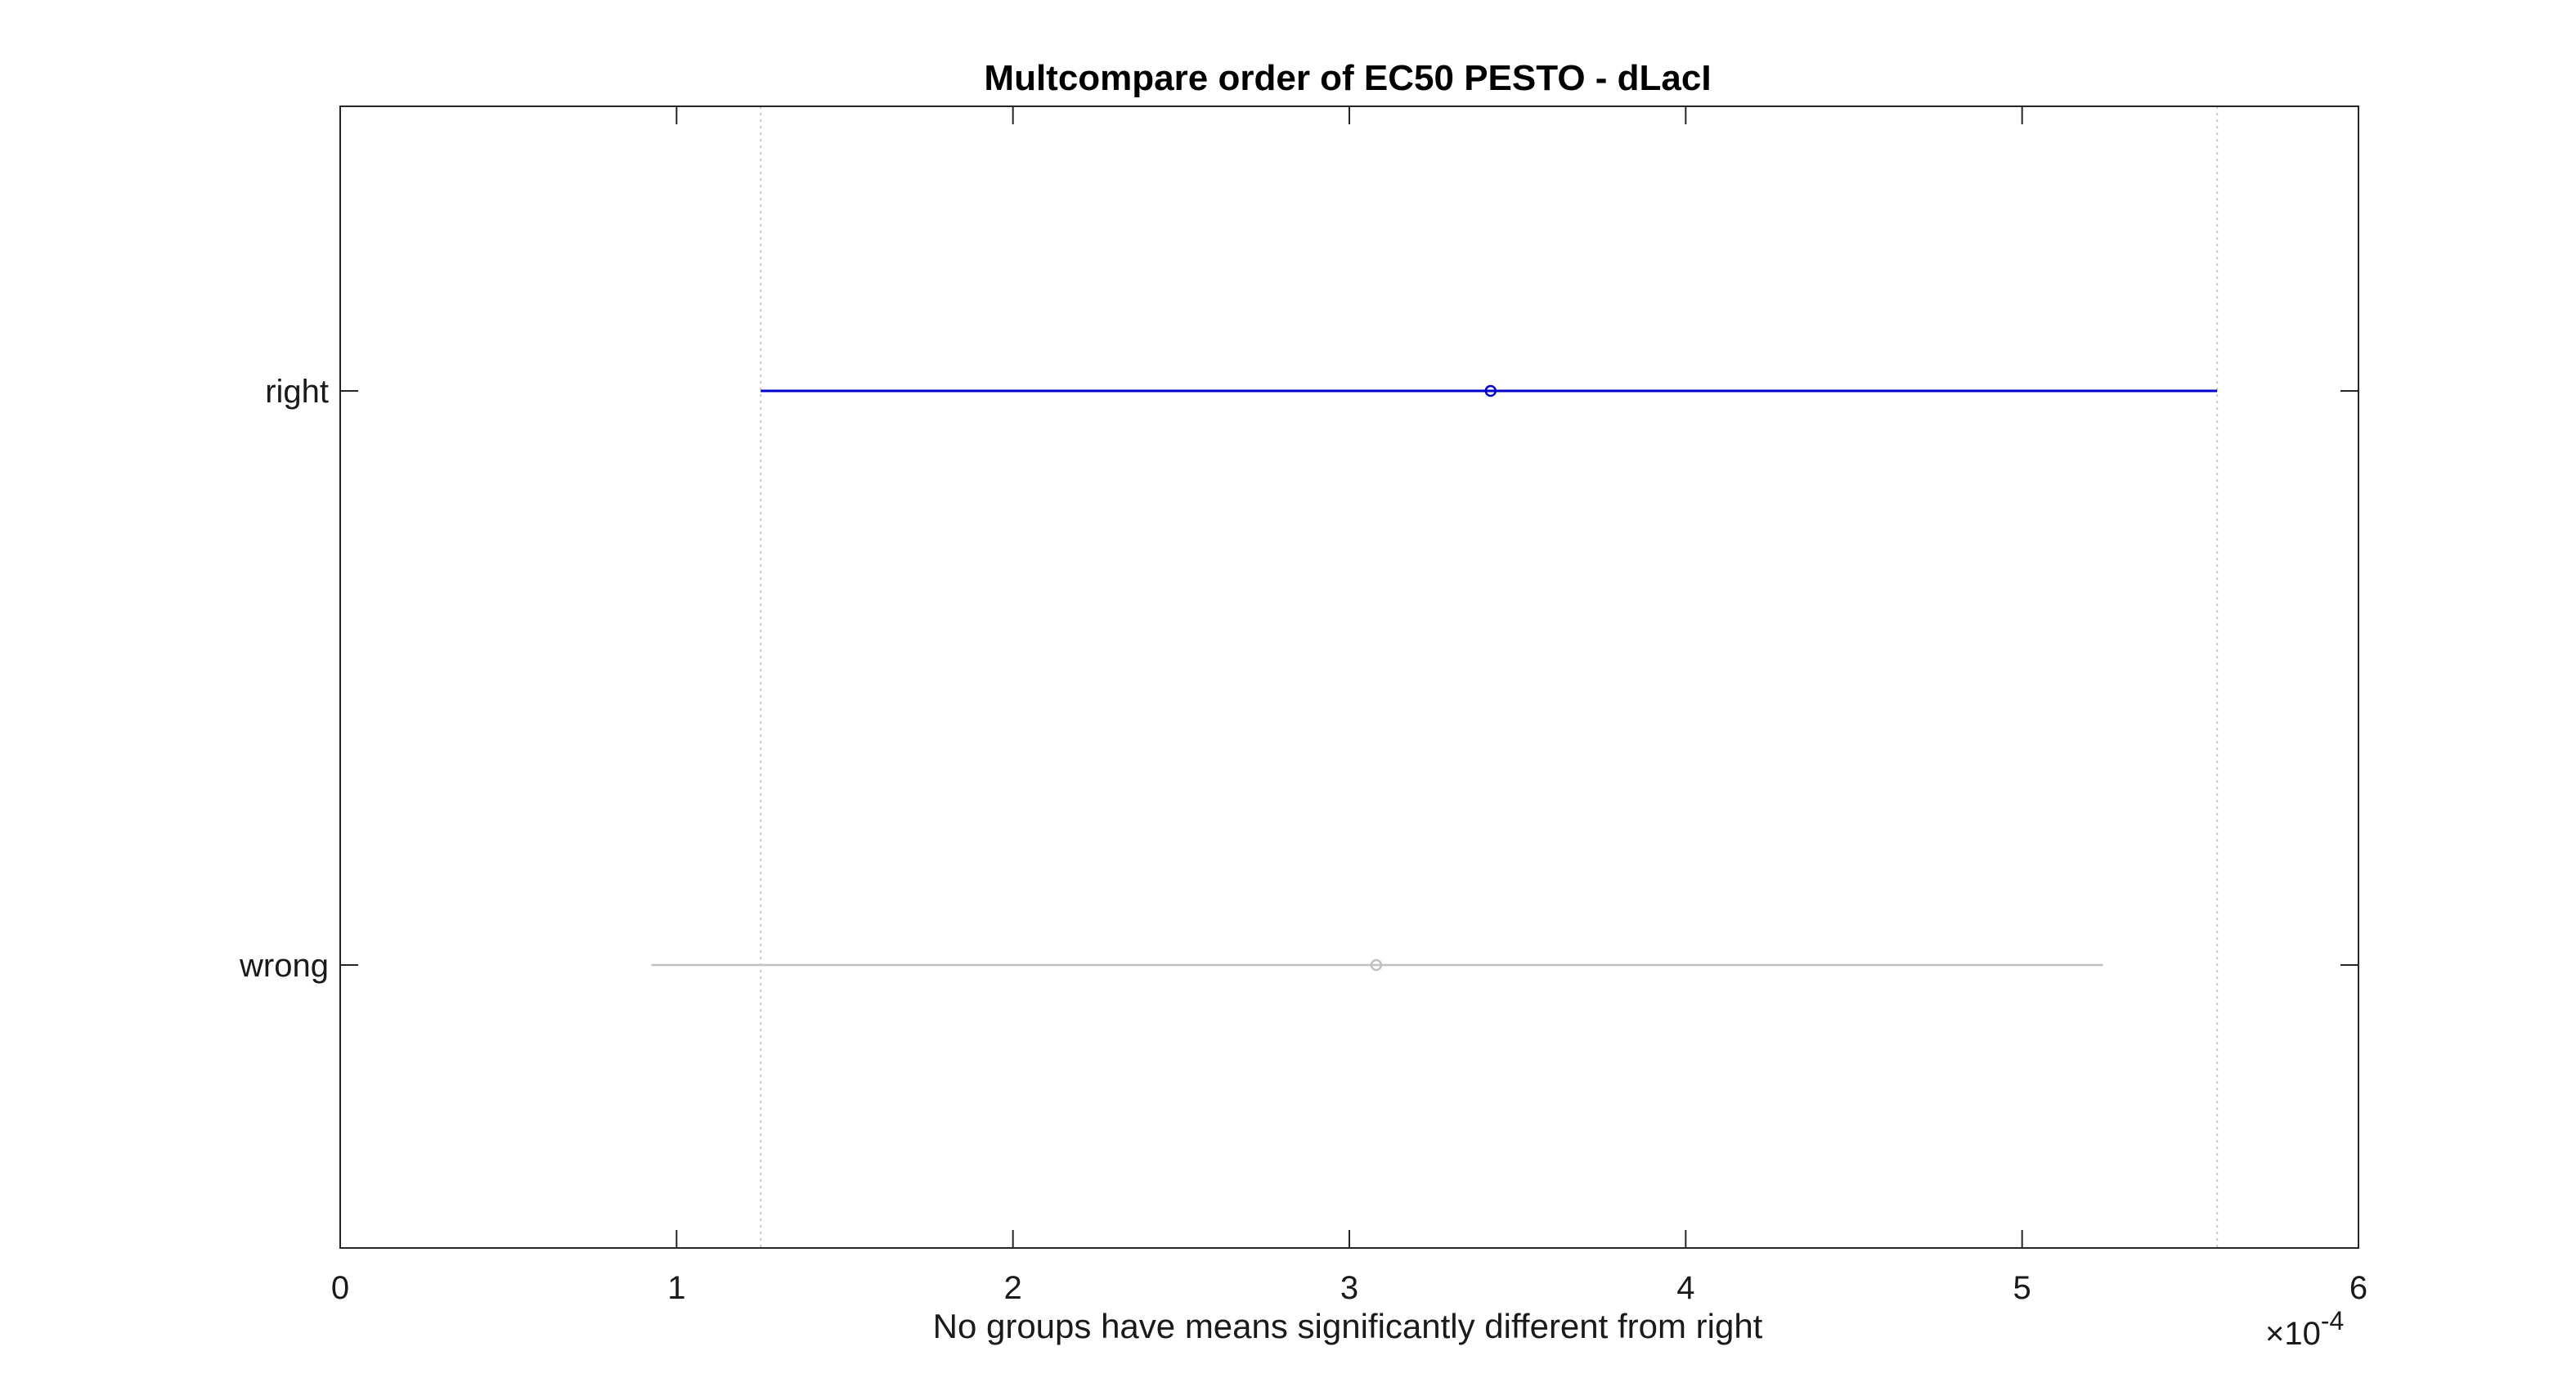 Image resolution: width=2576 pixels, height=1387 pixels. I want to click on x-exponent-base: ×10, so click(2293, 1334).